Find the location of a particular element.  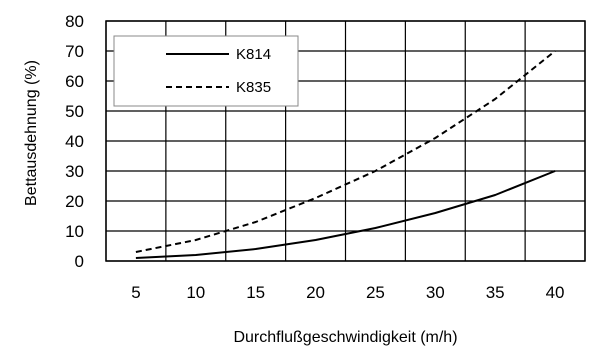

x-axis-title: Durchflußgeschwindigkeit (m/h) is located at coordinates (345, 337).